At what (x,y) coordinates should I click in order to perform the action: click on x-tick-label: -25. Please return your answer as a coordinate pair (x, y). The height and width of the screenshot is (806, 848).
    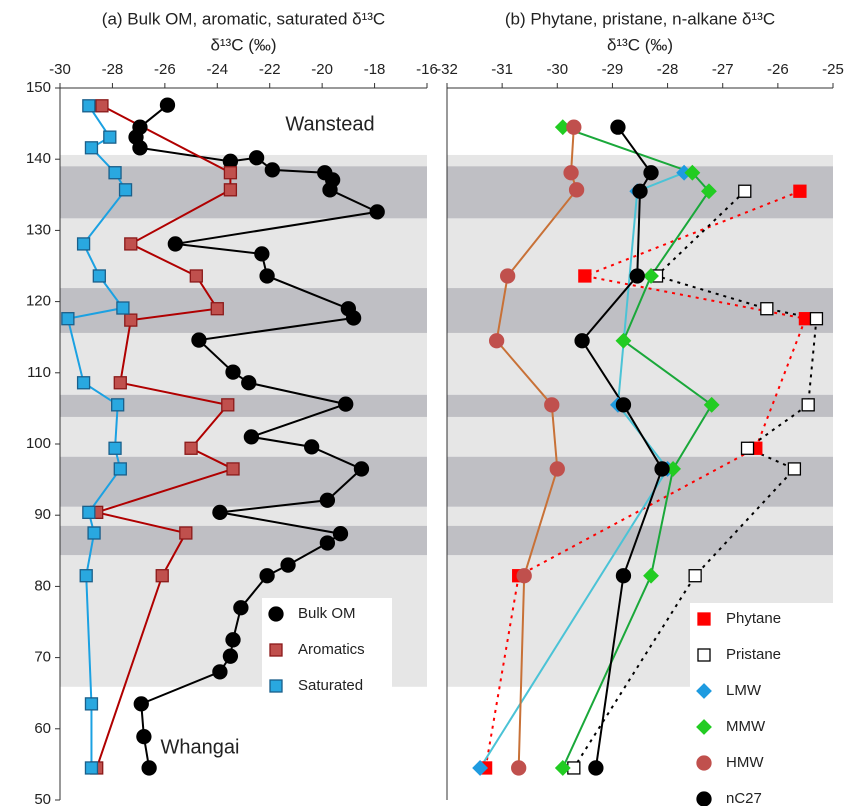
    Looking at the image, I should click on (833, 69).